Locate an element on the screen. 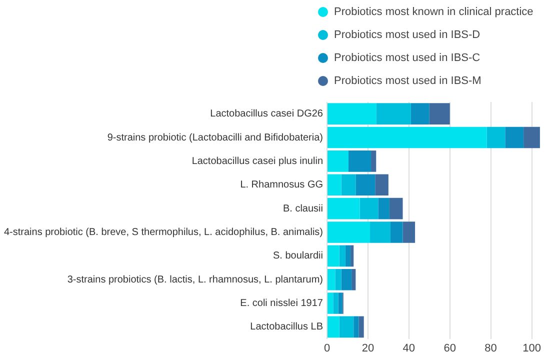 The width and height of the screenshot is (550, 358). y-tick-label: Lactobacillus casei DG26 is located at coordinates (267, 114).